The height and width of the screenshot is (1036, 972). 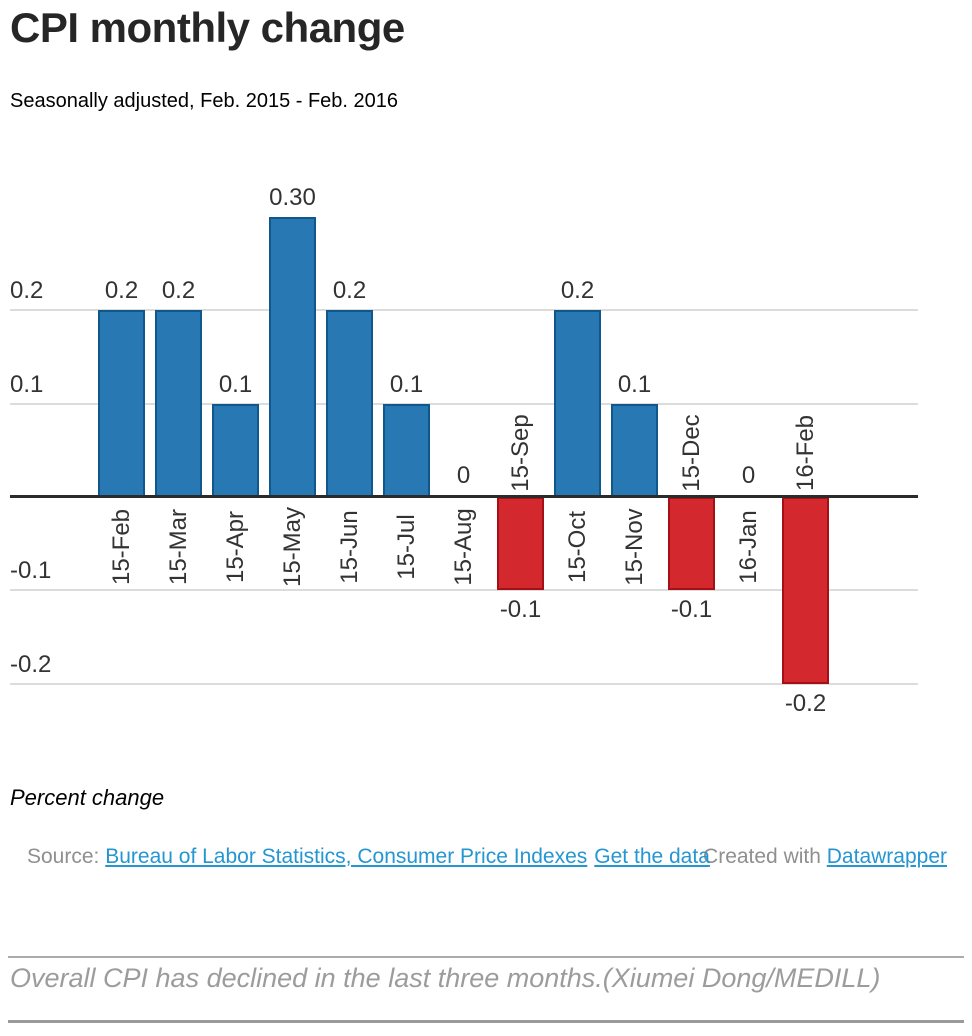 What do you see at coordinates (87, 797) in the screenshot?
I see `y-axis-note: Percent change` at bounding box center [87, 797].